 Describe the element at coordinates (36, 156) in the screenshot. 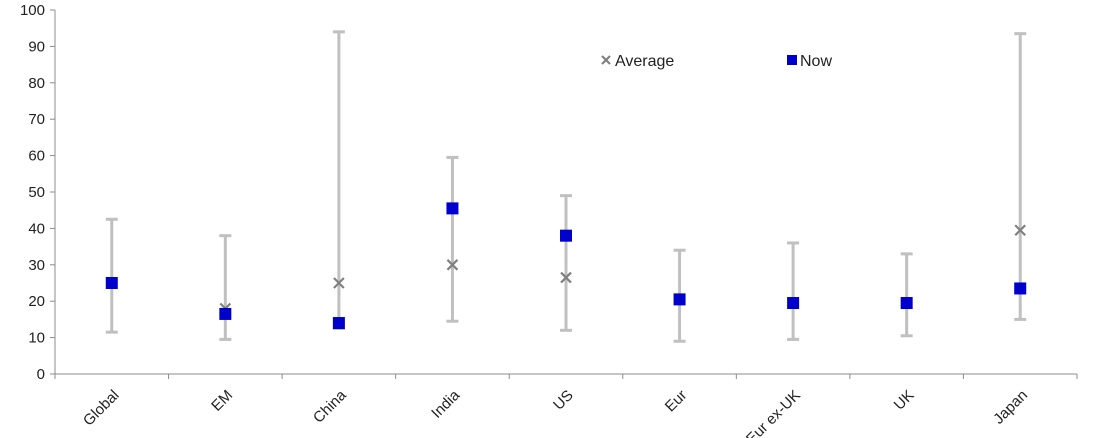

I see `y-tick-label: 60` at that location.